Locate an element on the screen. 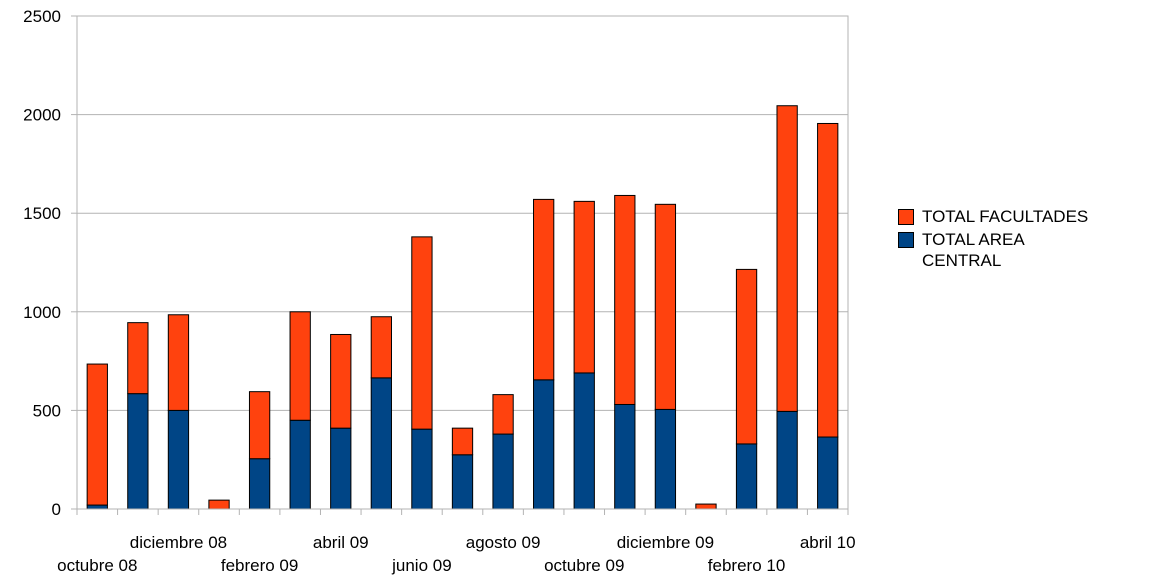 The image size is (1155, 579). y-tick-label: 1000 is located at coordinates (42, 312).